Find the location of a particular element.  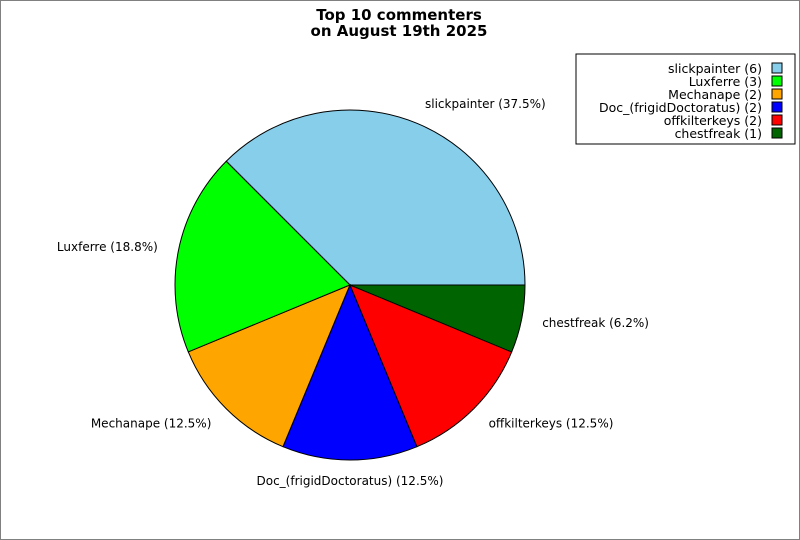

legend-label-5: chestfreak (1) is located at coordinates (718, 133).